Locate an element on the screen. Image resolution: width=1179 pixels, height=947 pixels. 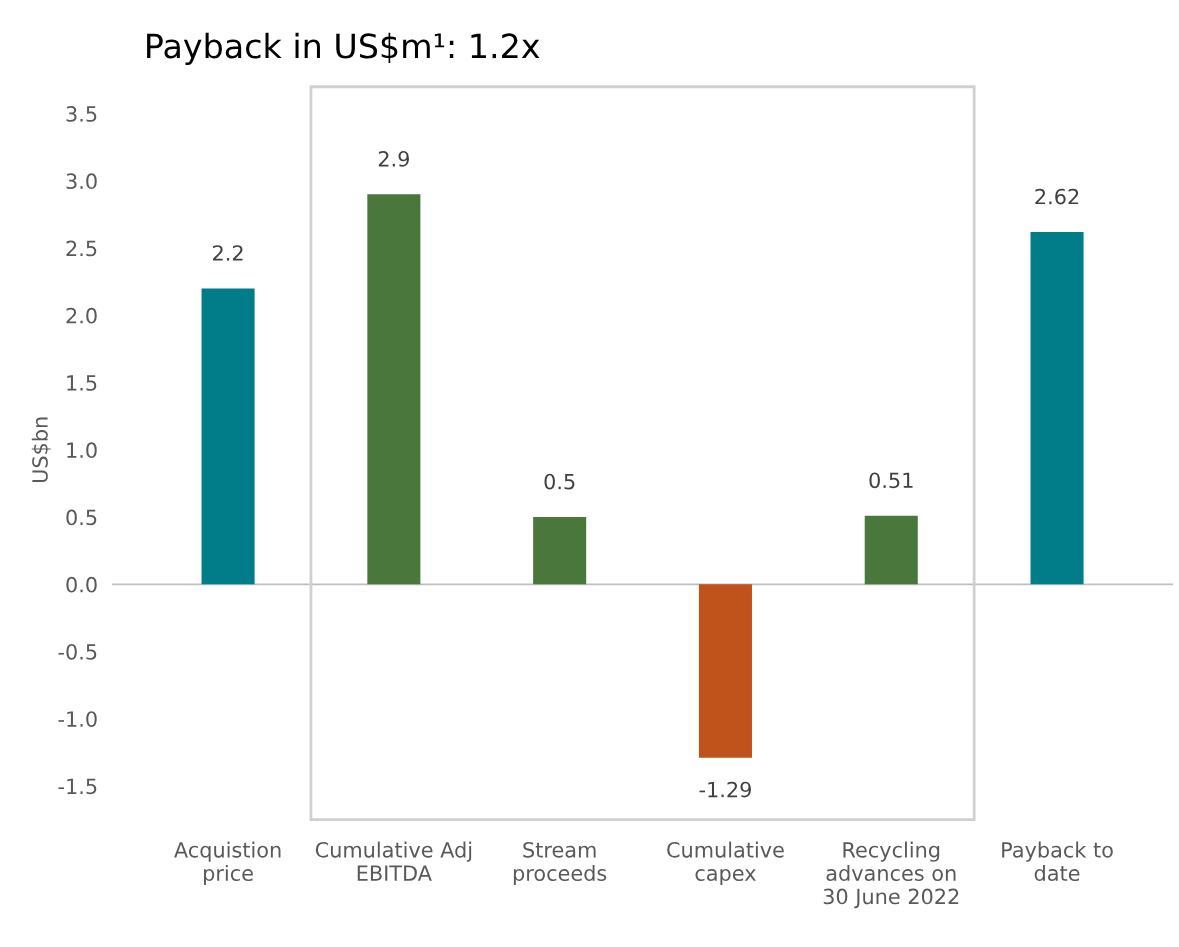
data-label: 2.62 is located at coordinates (1057, 196).